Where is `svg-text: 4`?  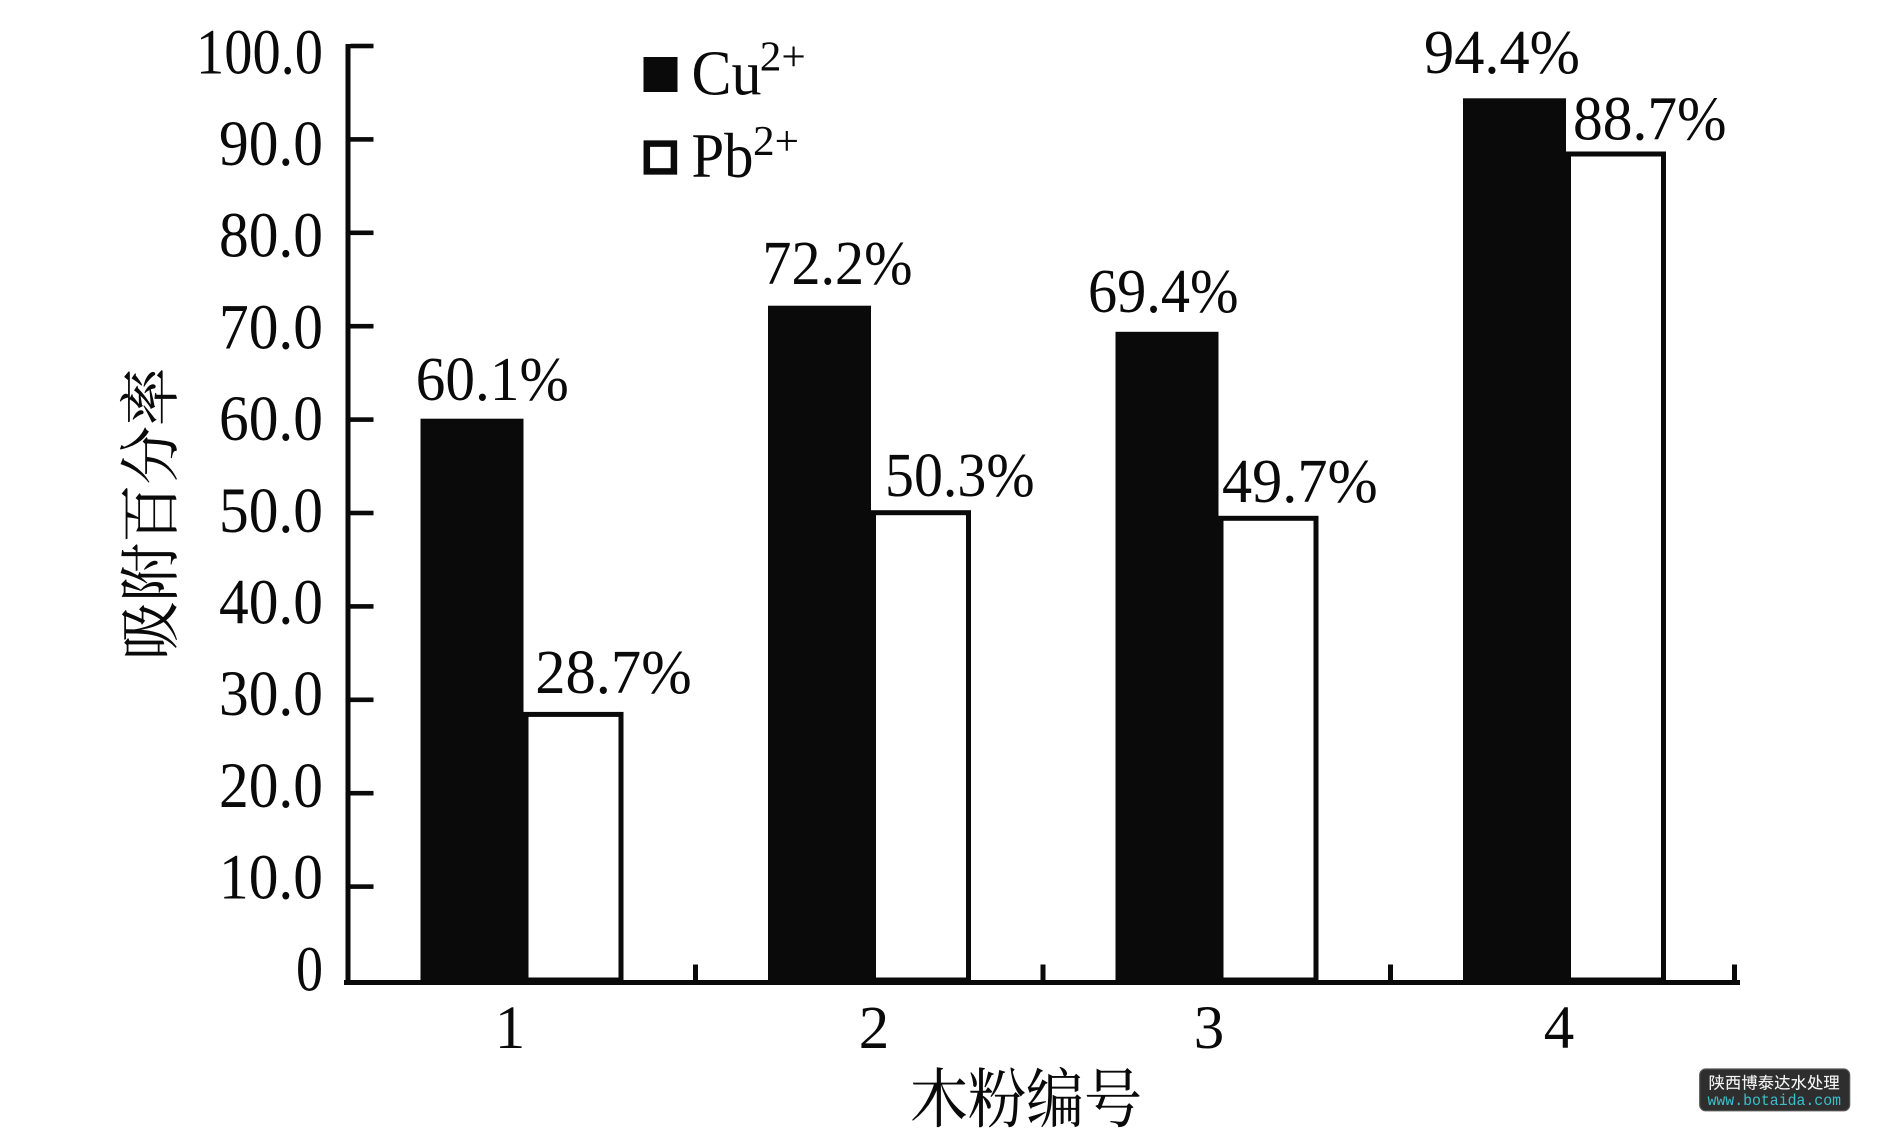
svg-text: 4 is located at coordinates (1559, 1028).